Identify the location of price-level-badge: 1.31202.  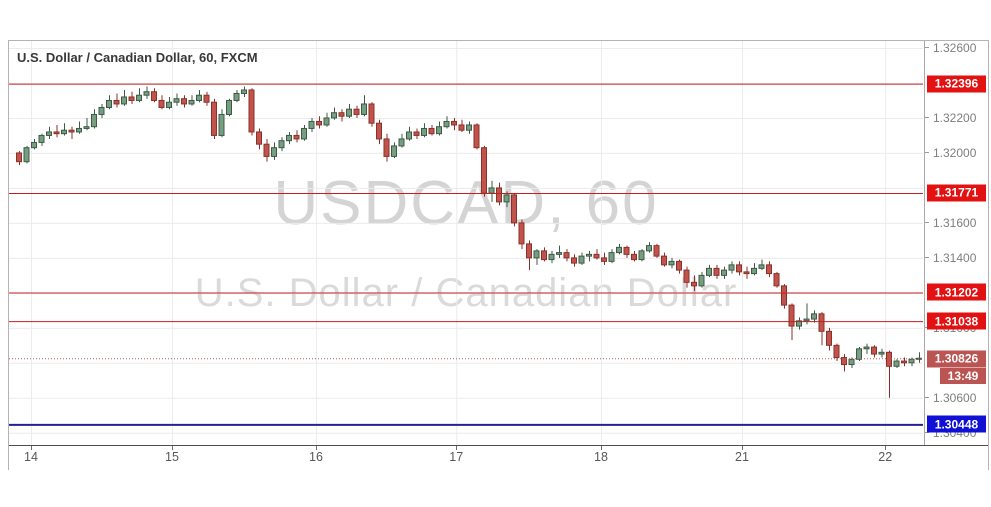
(956, 292).